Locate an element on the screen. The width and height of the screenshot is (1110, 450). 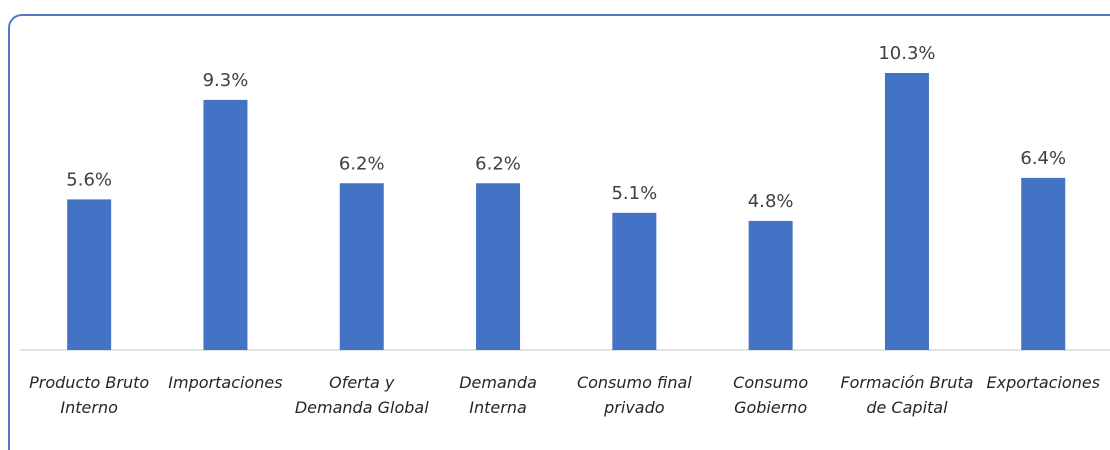
x-tick-label: Importaciones is located at coordinates (225, 382).